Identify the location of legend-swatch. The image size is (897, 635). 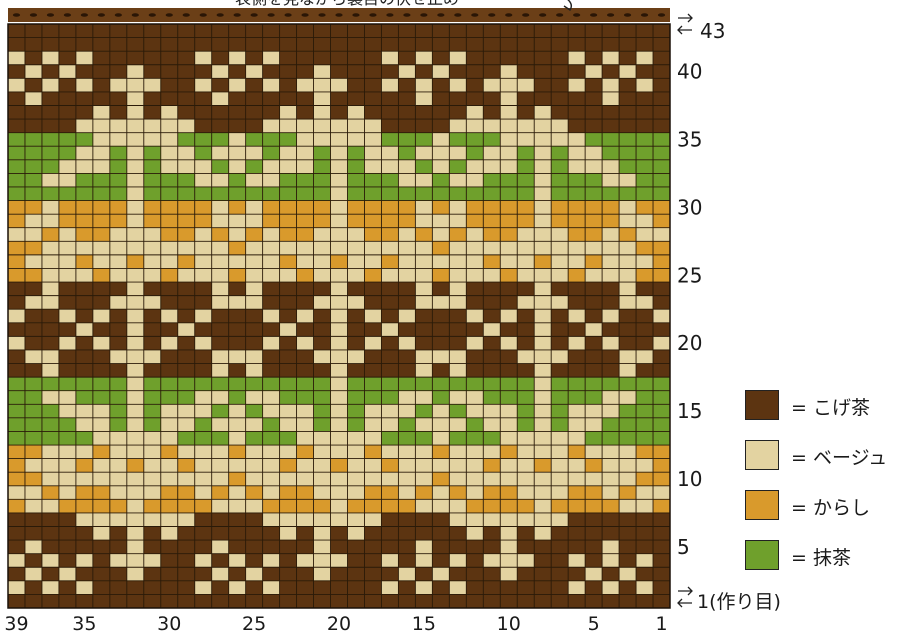
(762, 405).